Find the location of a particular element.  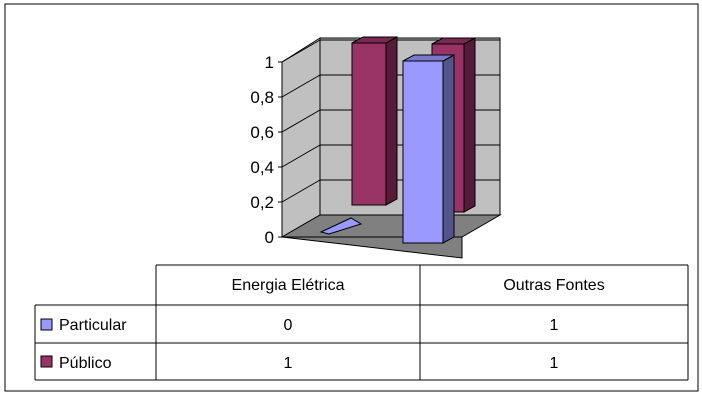

legend-key-particular is located at coordinates (46, 324).